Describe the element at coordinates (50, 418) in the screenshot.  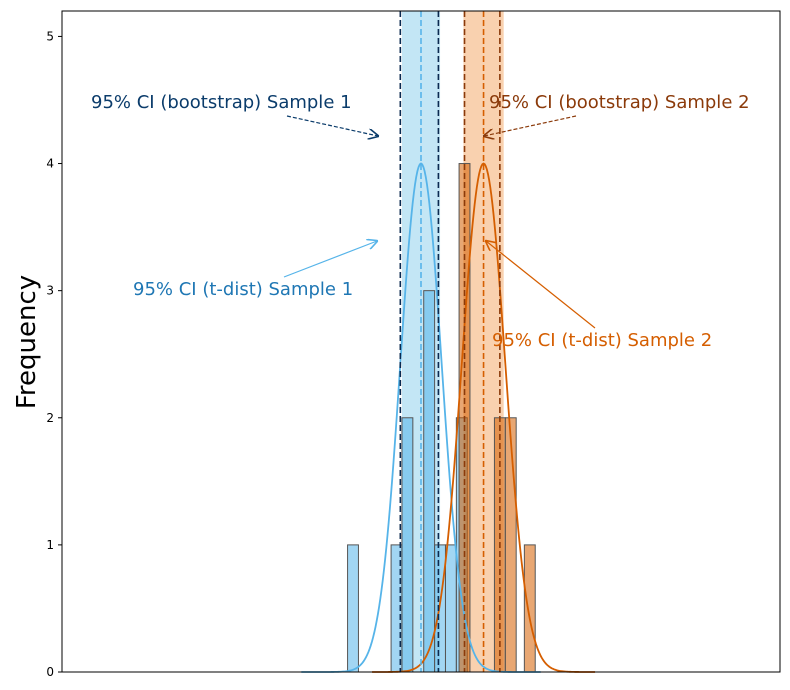
I see `y-tick-label-2: 2` at that location.